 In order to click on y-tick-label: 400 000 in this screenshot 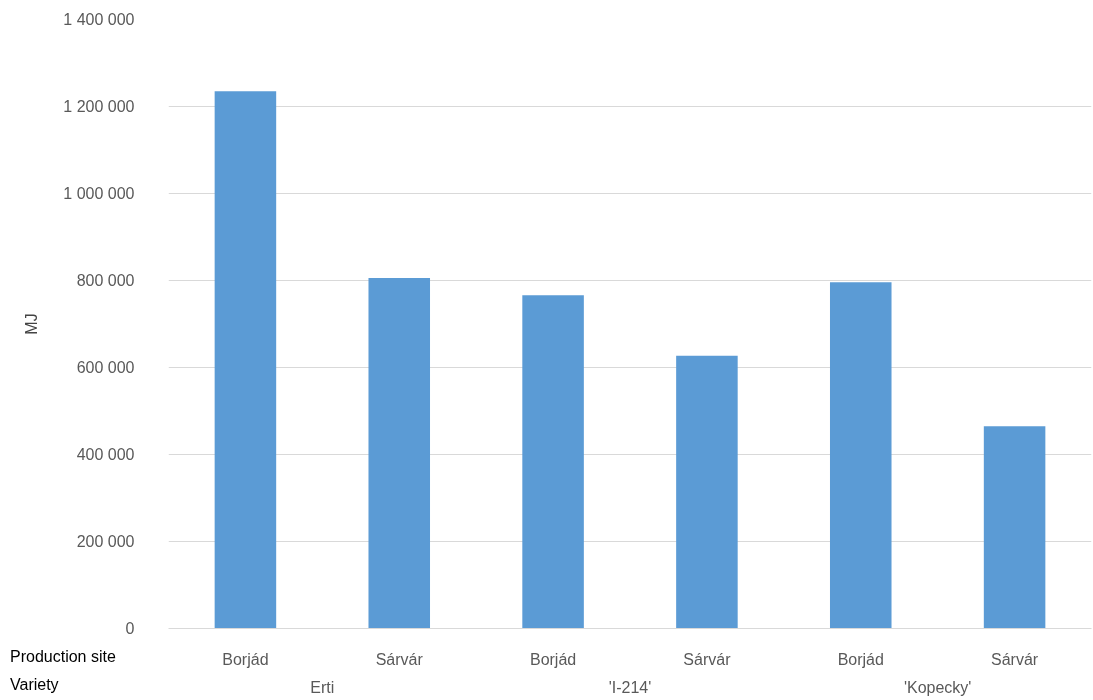, I will do `click(105, 454)`.